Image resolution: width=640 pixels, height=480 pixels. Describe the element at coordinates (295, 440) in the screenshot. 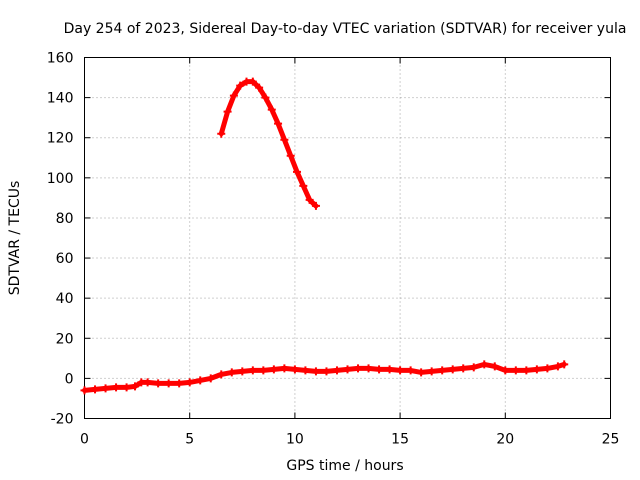

I see `x-tick-label: 10` at that location.